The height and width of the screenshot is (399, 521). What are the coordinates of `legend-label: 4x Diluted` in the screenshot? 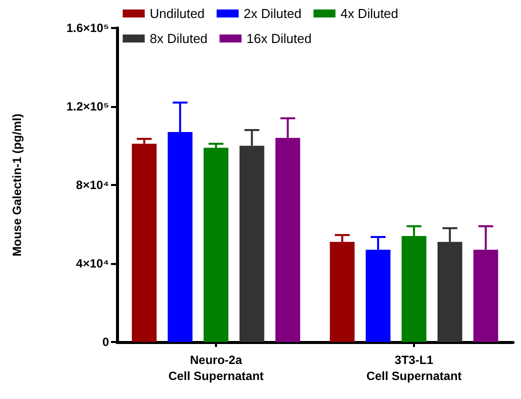 It's located at (369, 13).